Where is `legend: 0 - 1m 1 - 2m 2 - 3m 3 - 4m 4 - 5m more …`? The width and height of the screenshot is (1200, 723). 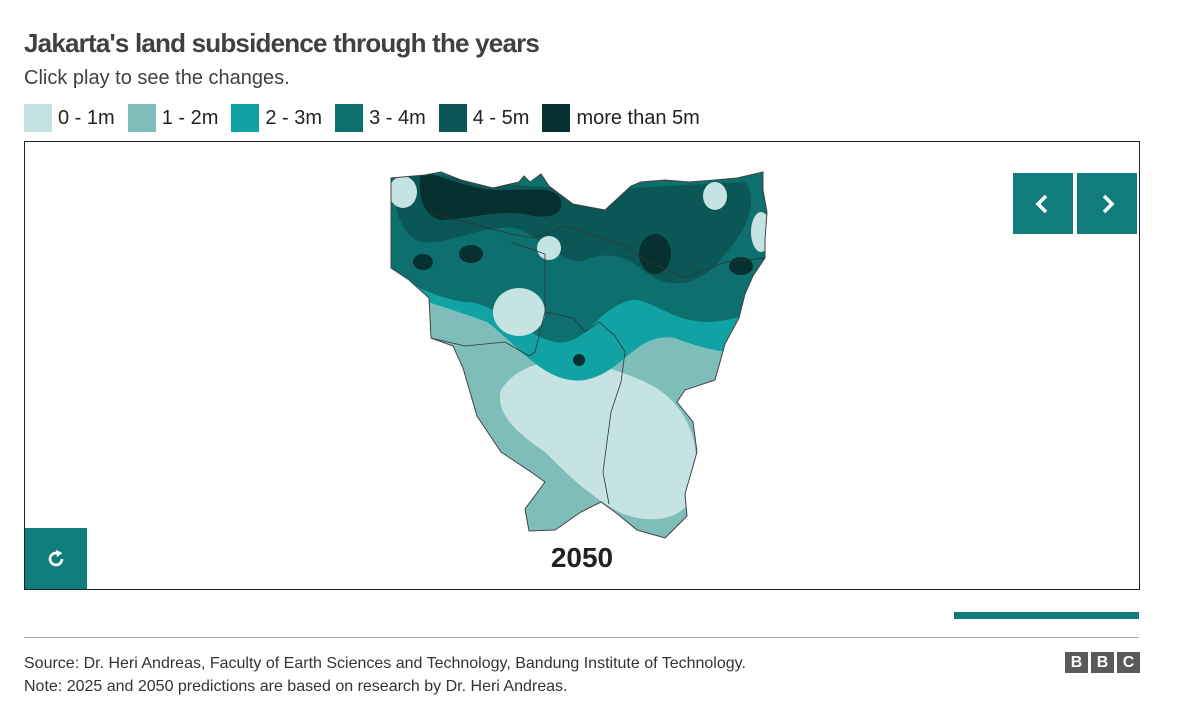 legend: 0 - 1m 1 - 2m 2 - 3m 3 - 4m 4 - 5m more … is located at coordinates (368, 118).